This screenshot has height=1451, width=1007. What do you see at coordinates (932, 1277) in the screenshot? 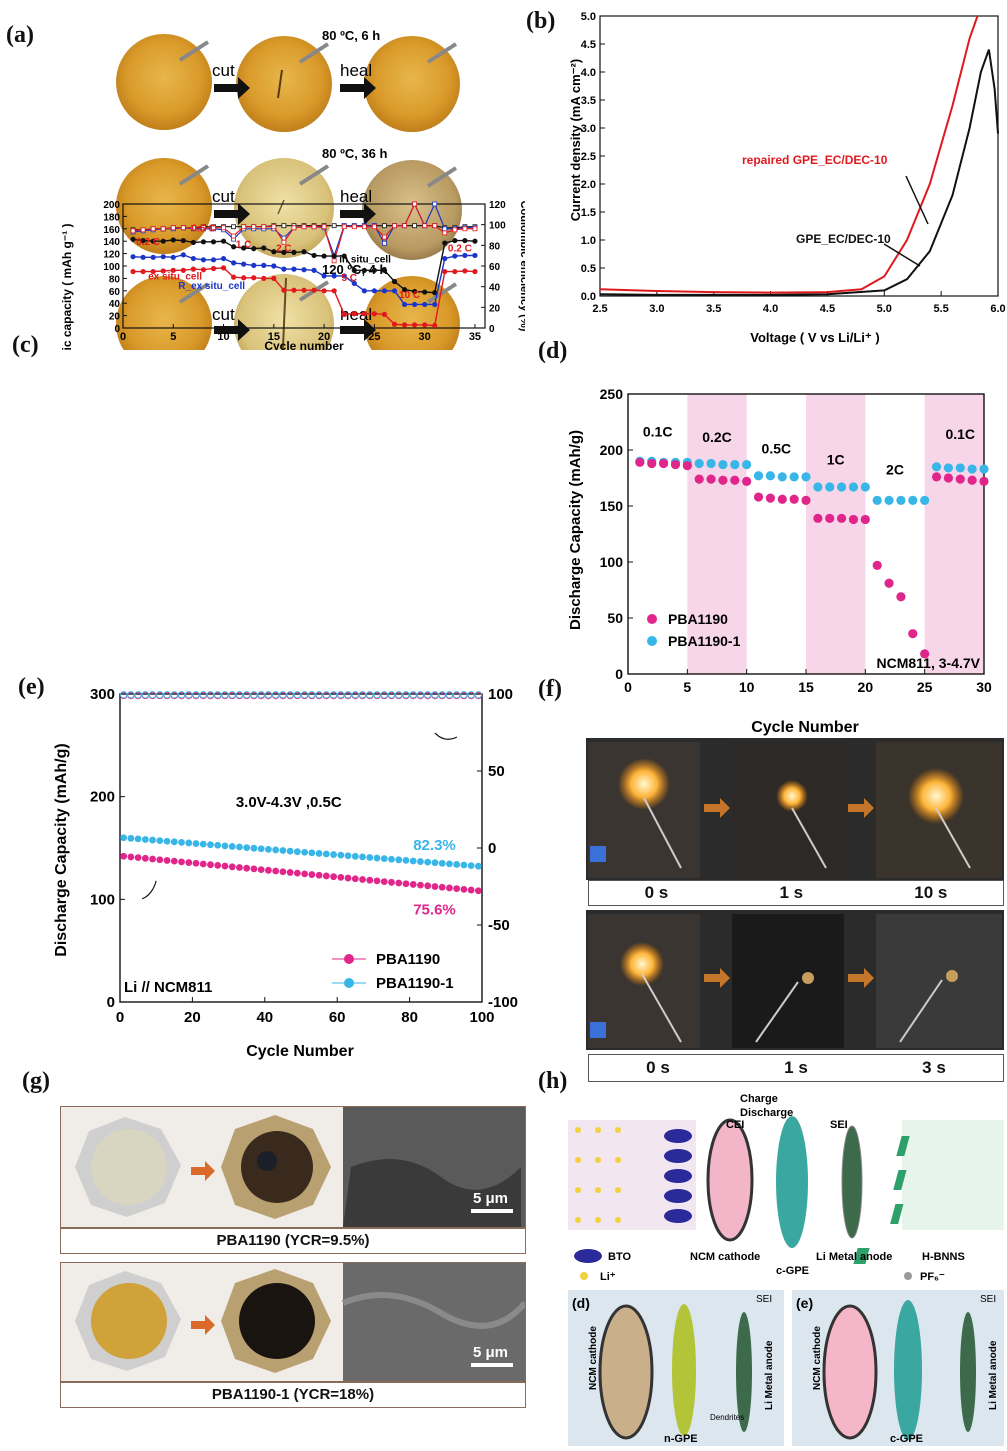
I see `pf6-label: PF₆⁻` at bounding box center [932, 1277].